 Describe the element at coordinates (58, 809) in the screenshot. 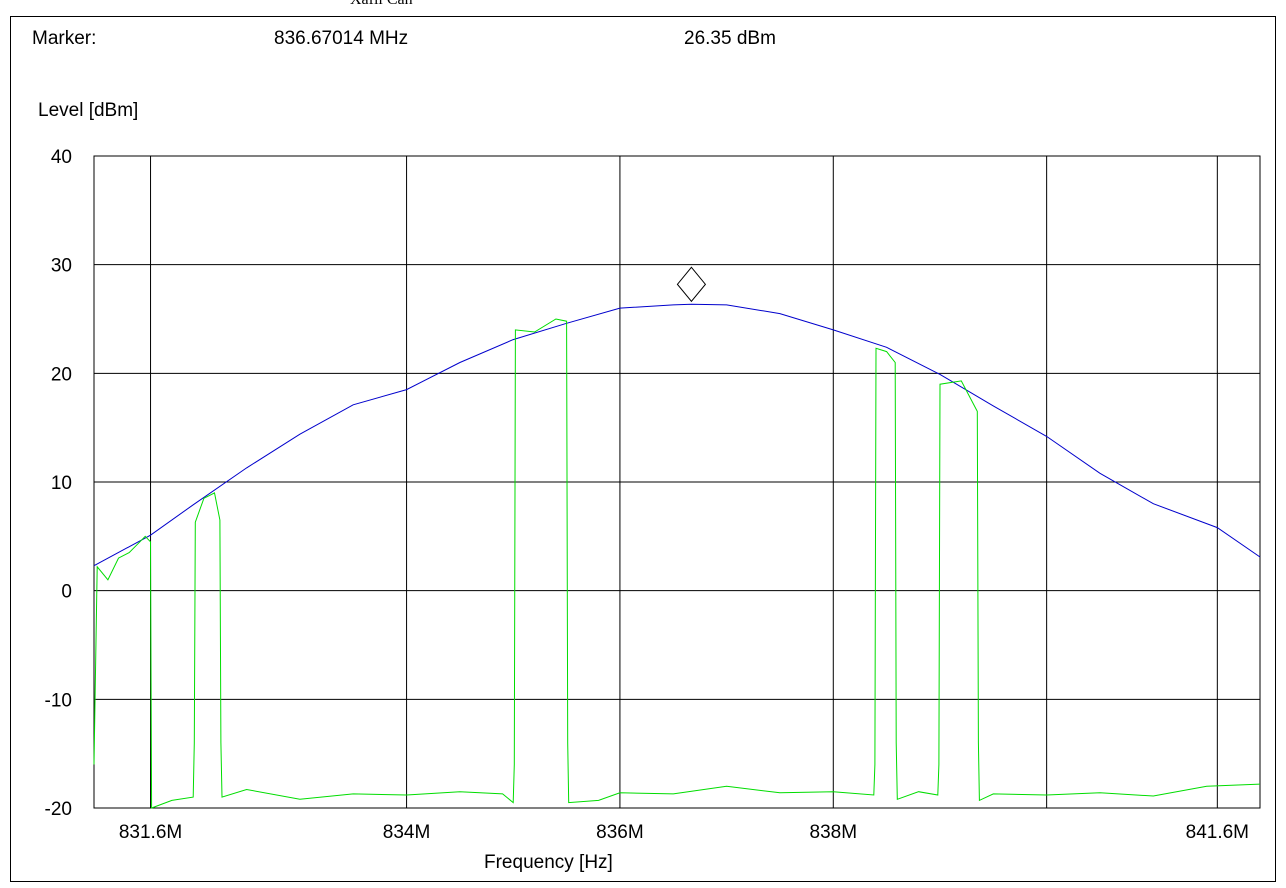

I see `y-tick-label: -20` at that location.